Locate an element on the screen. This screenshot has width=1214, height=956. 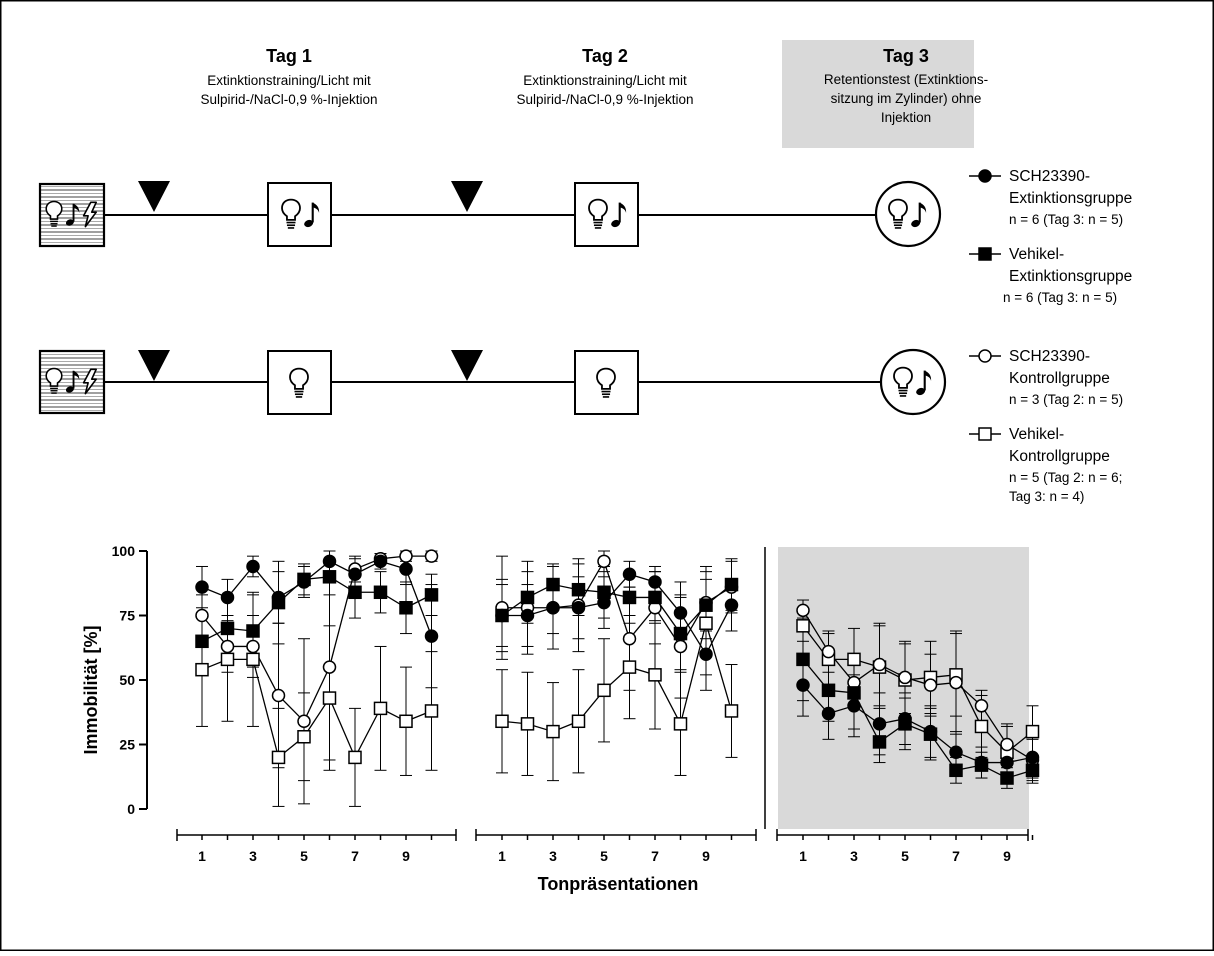
tag3-plot-background is located at coordinates (903, 688).